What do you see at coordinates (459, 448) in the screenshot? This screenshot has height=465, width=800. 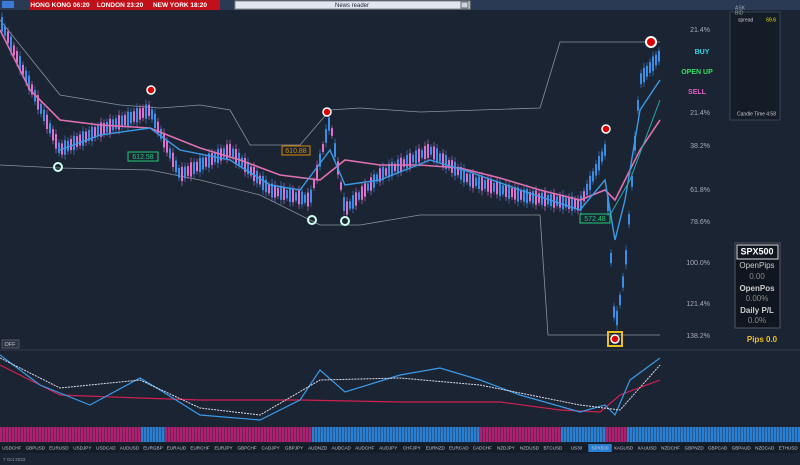 I see `symbol-tab: EURCAD` at bounding box center [459, 448].